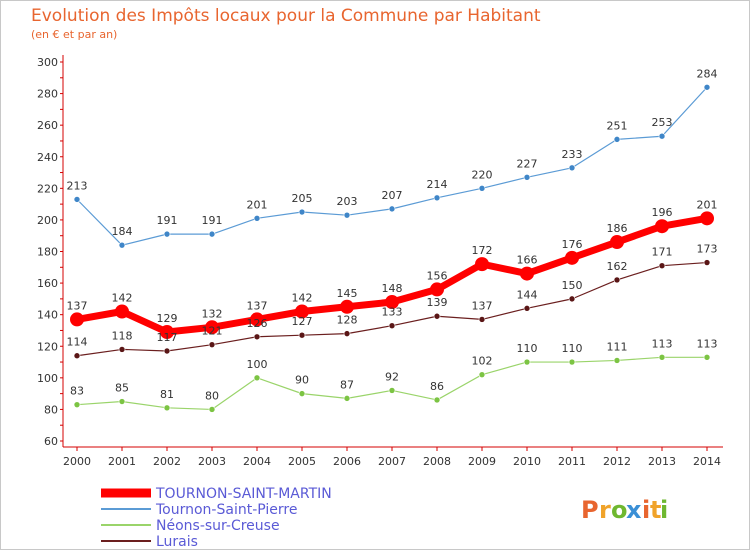  Describe the element at coordinates (122, 298) in the screenshot. I see `data-label: 142` at that location.